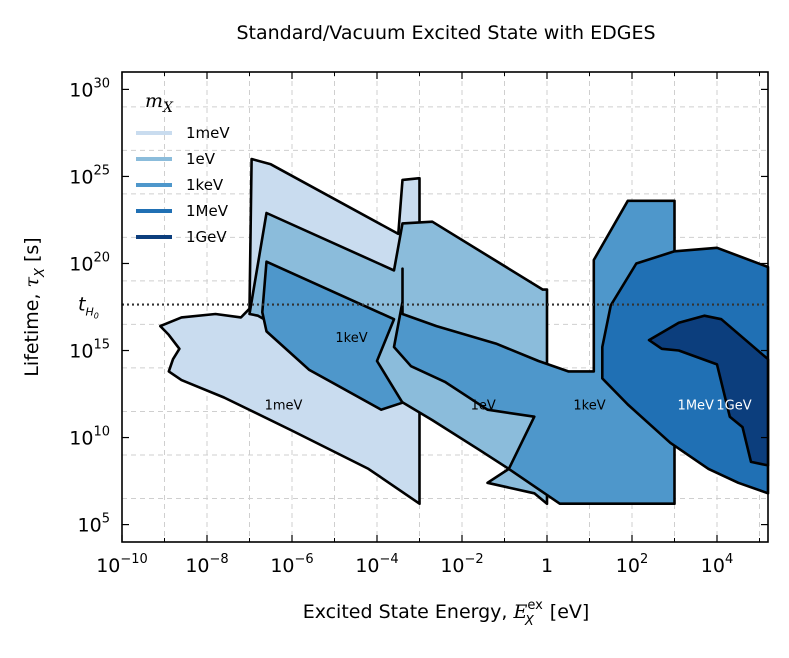 This screenshot has height=658, width=789. What do you see at coordinates (159, 103) in the screenshot?
I see `legend-title: mX` at bounding box center [159, 103].